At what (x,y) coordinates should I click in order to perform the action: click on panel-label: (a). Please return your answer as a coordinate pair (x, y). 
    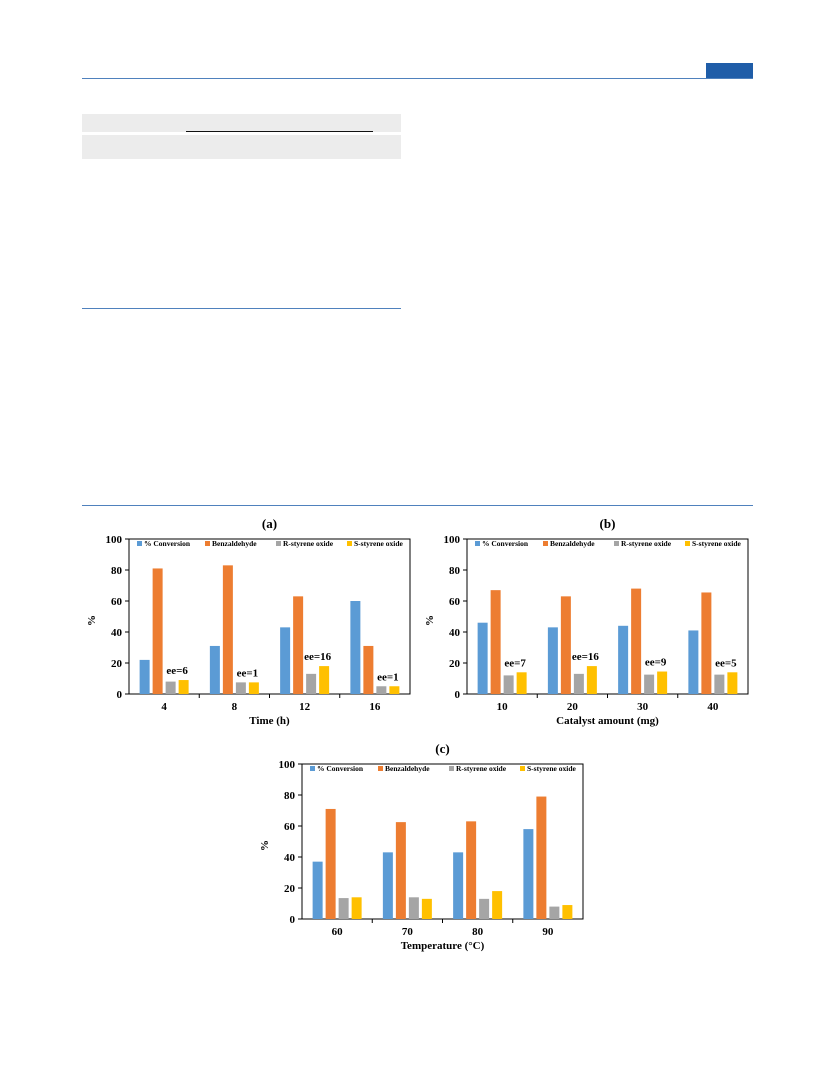
    Looking at the image, I should click on (269, 523).